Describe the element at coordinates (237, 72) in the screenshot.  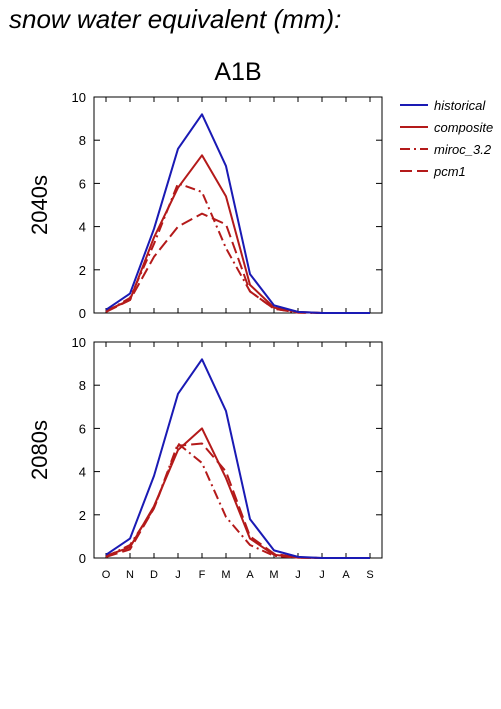
I see `panel-title: A1B` at that location.